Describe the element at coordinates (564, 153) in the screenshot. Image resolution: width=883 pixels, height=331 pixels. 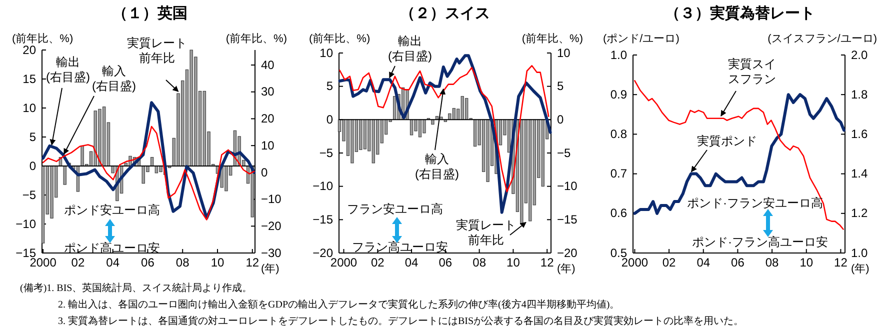
I see `y2-tick-label: −5` at that location.